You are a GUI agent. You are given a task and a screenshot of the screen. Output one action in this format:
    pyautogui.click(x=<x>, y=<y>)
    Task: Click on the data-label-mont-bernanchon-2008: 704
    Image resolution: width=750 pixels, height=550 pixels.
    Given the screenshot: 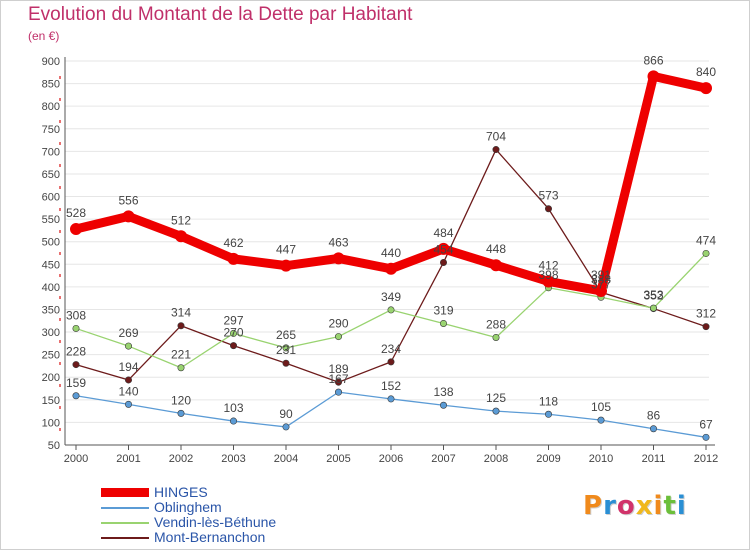 What is the action you would take?
    pyautogui.click(x=496, y=137)
    